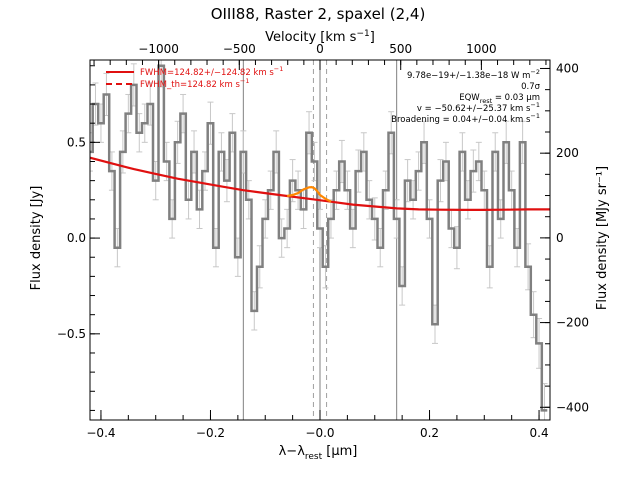 This screenshot has height=480, width=640. Describe the element at coordinates (473, 74) in the screenshot. I see `annotation-0: 9.78e−19+/−1.38e−18 W m−2` at that location.